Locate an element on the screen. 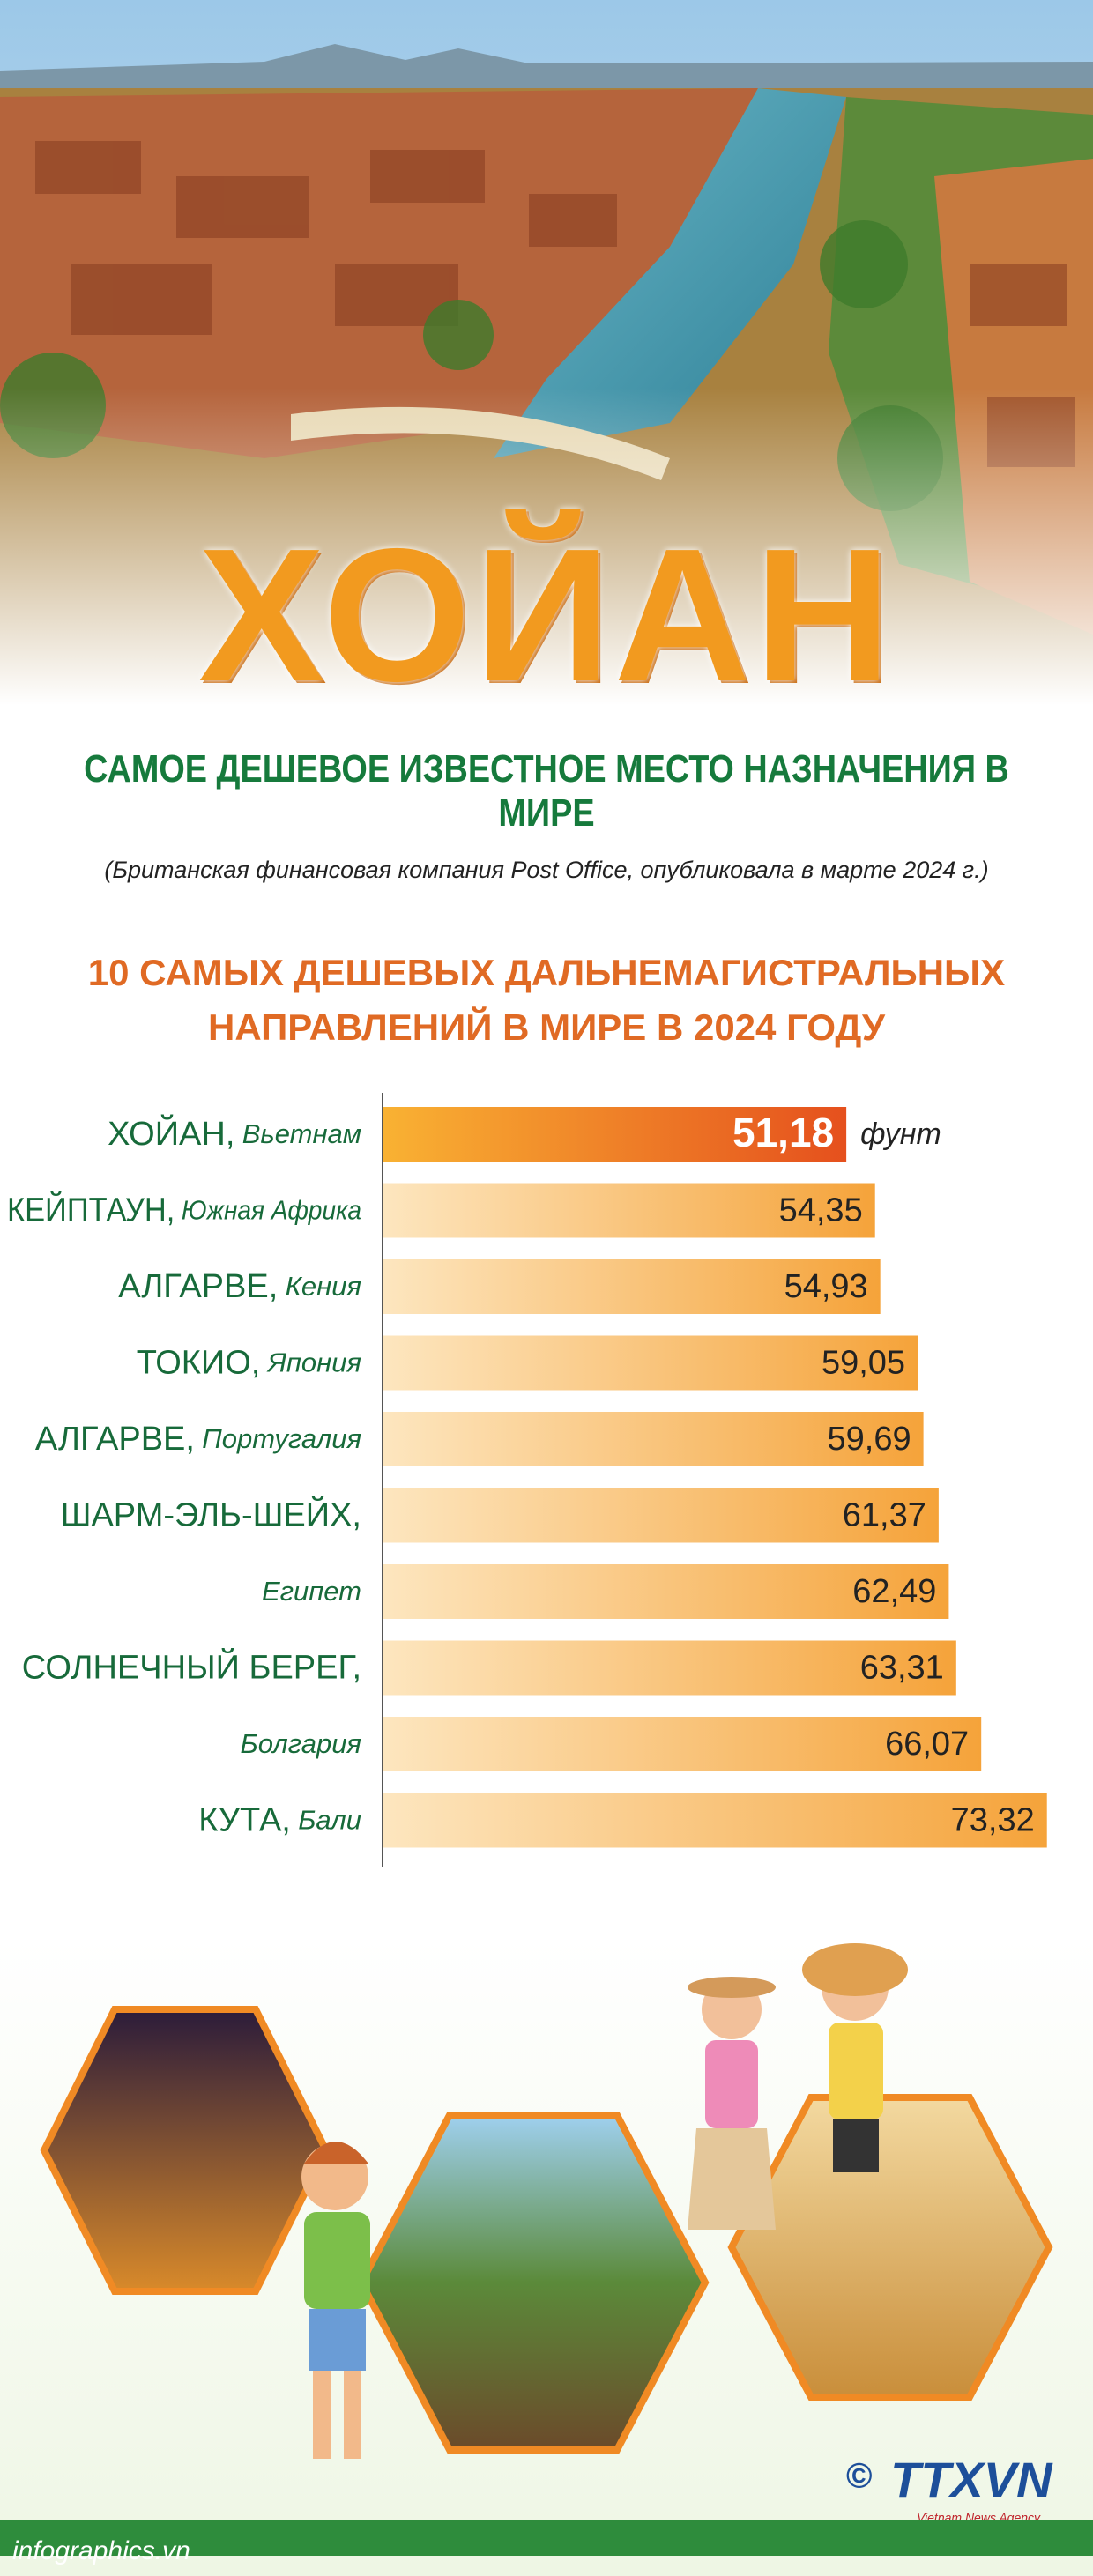 The width and height of the screenshot is (1093, 2576). category-label: ХОЙАН, Вьетнам is located at coordinates (235, 1133).